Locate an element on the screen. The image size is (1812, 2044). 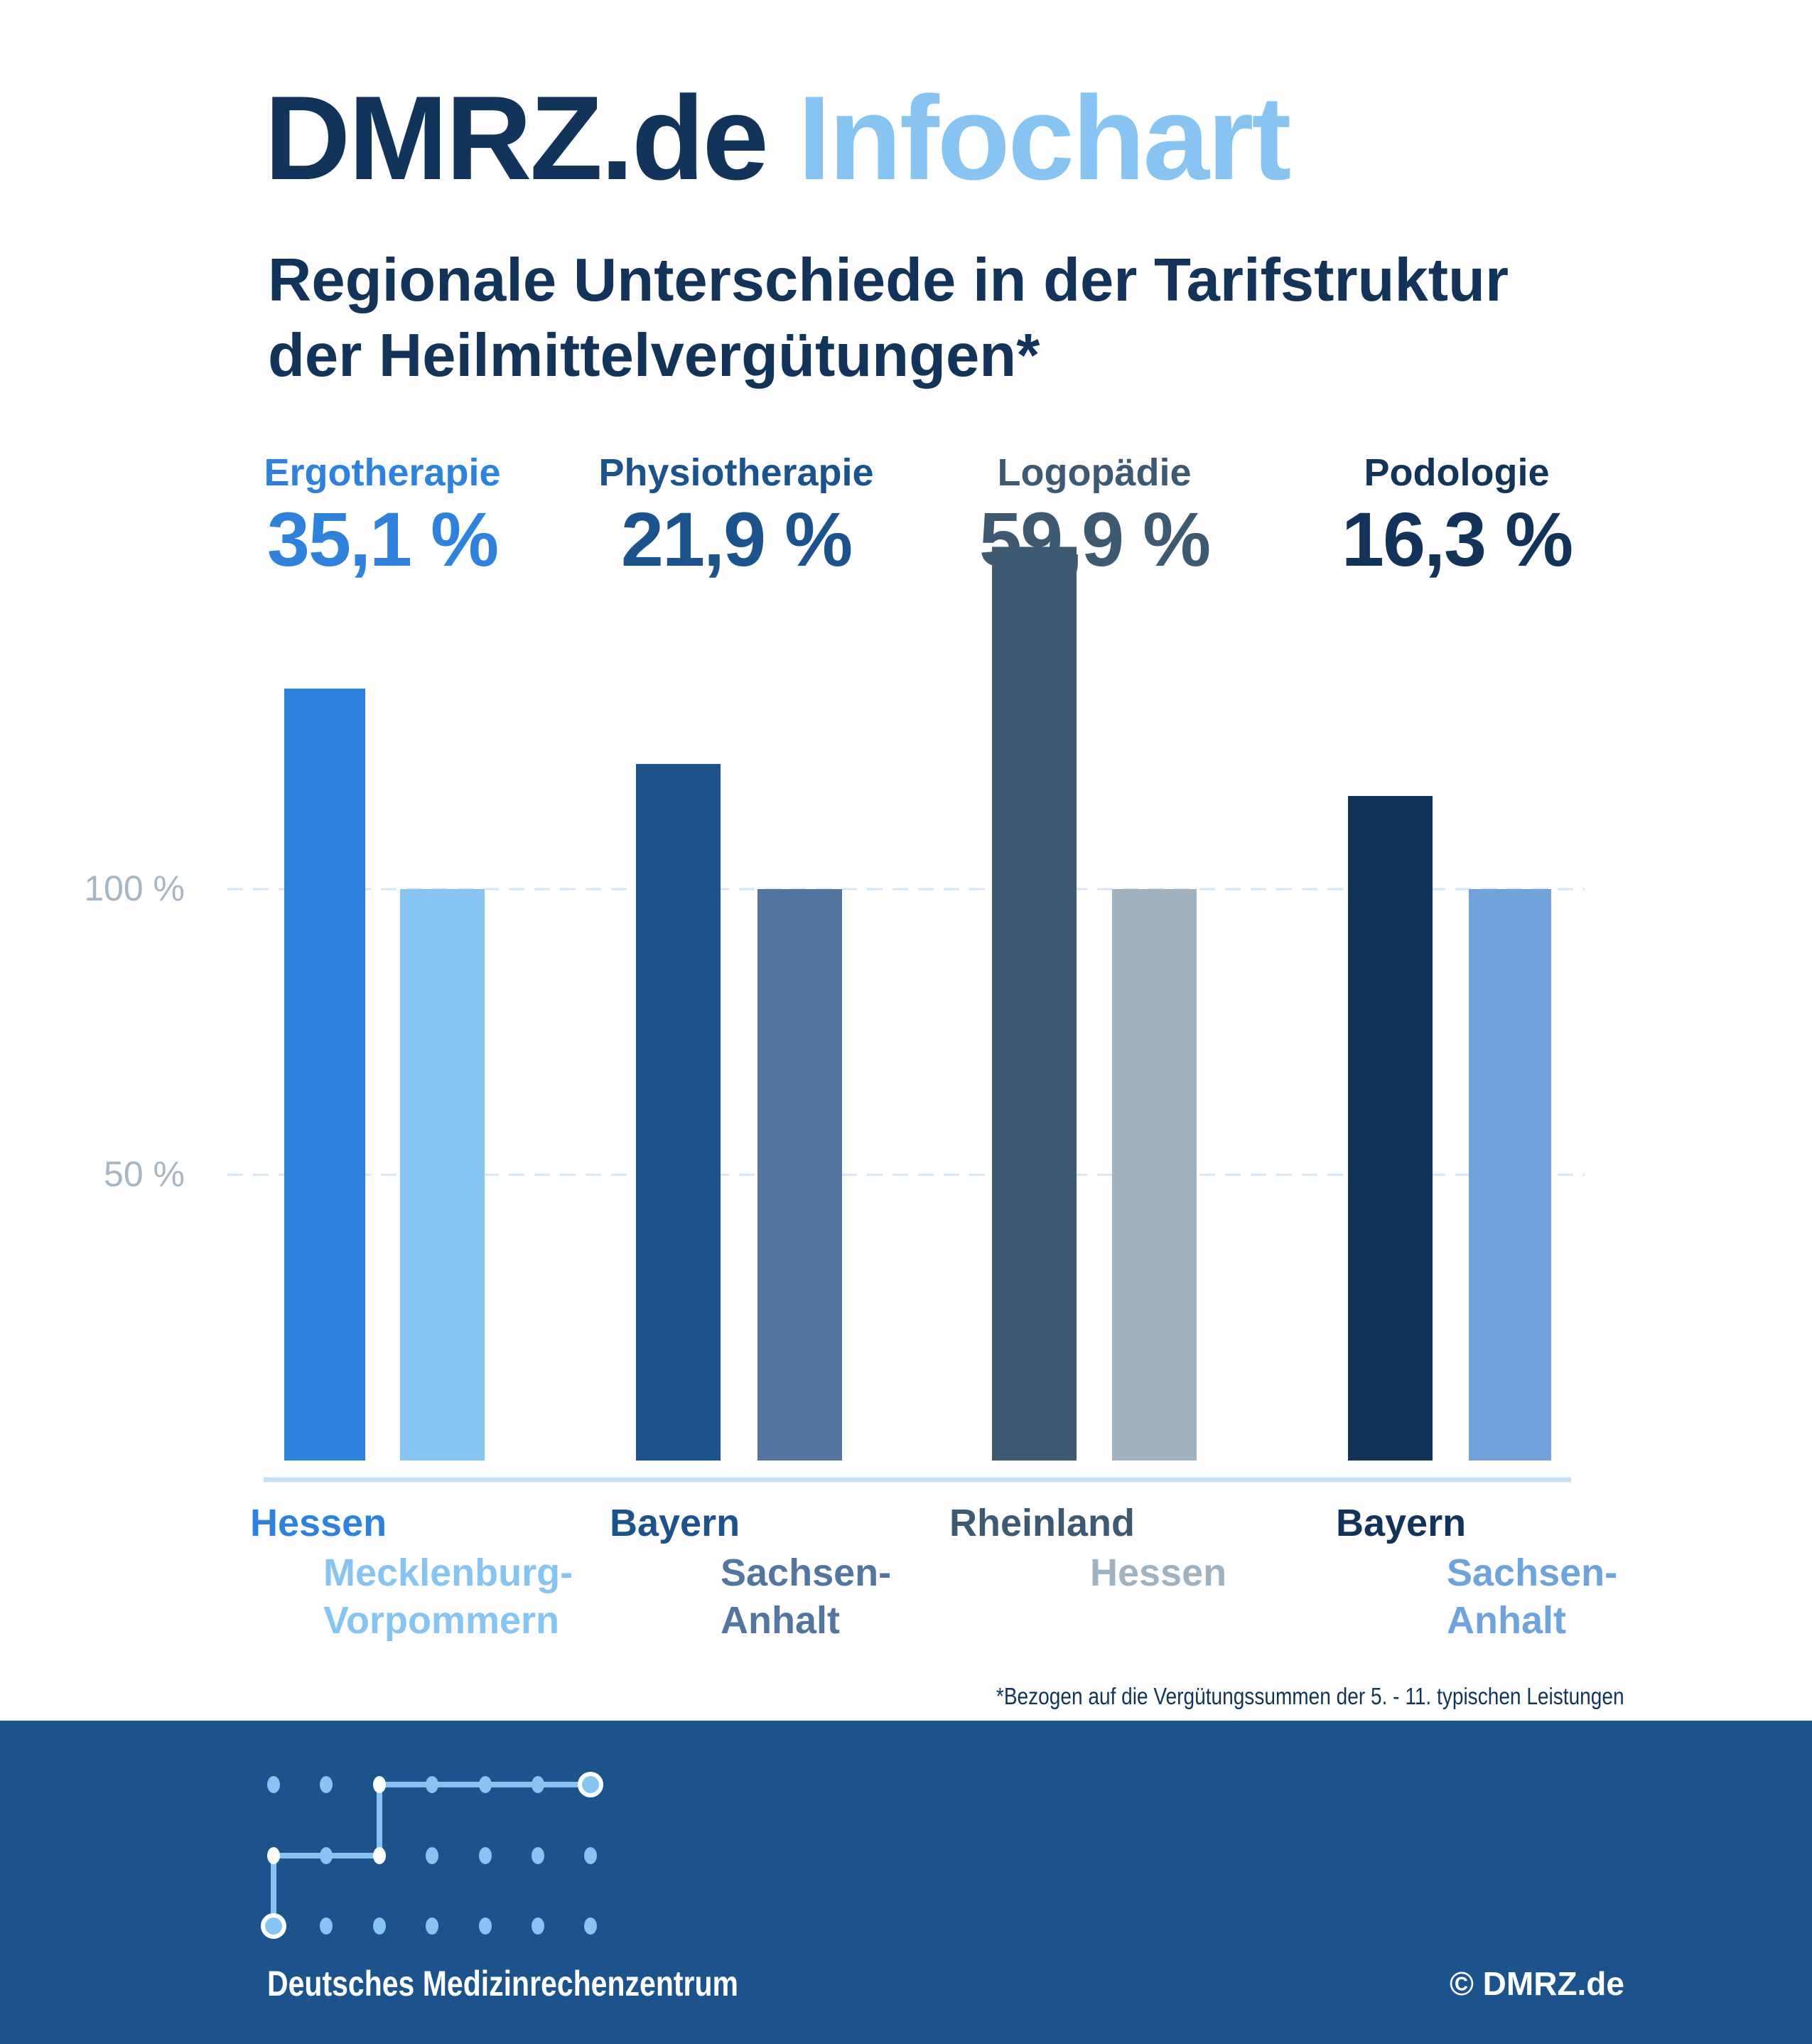
category-label: Ergotherapie is located at coordinates (382, 472).